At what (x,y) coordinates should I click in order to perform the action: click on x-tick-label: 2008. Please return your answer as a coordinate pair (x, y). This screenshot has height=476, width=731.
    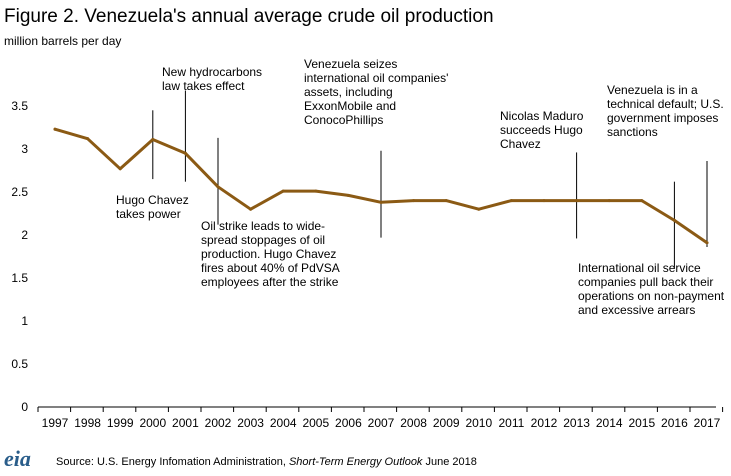
    Looking at the image, I should click on (413, 423).